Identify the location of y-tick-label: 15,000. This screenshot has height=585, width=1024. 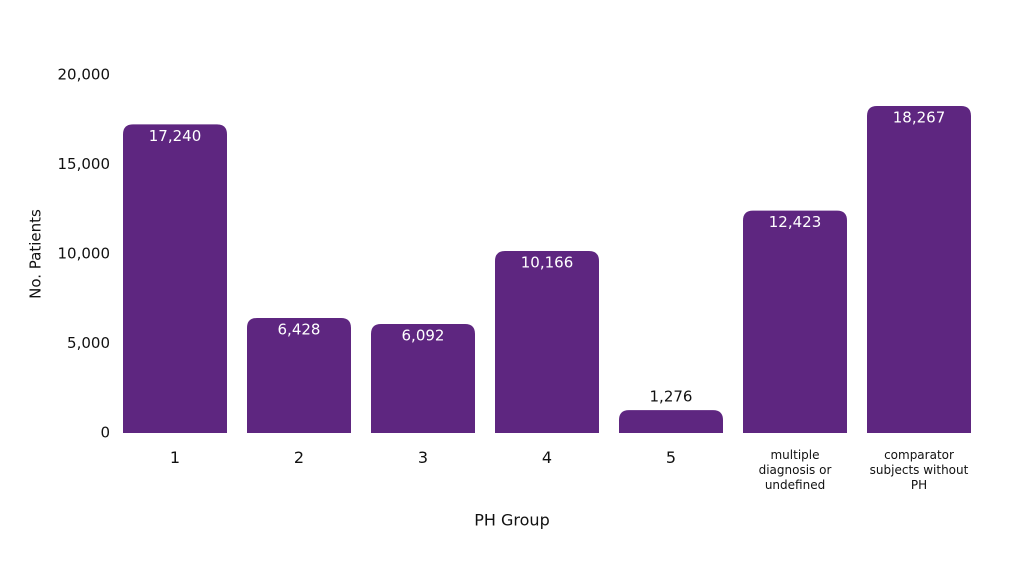
(84, 164).